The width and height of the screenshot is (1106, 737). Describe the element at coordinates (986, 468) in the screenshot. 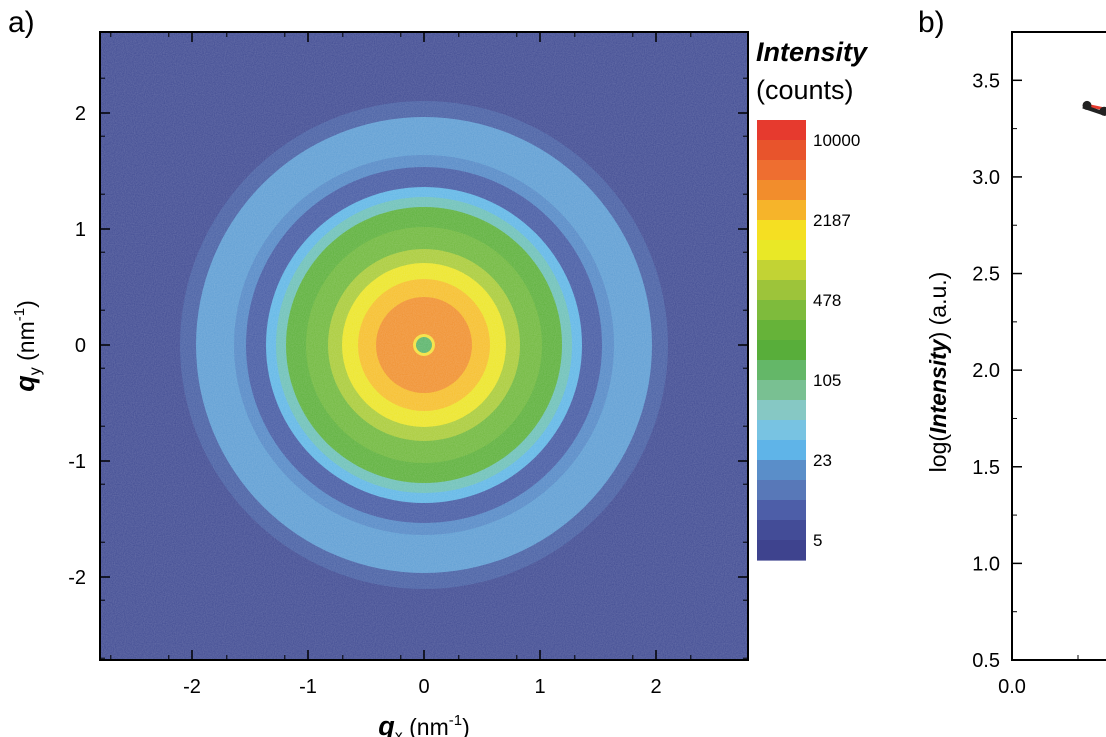

I see `line-y-tick-label: 1.5` at that location.